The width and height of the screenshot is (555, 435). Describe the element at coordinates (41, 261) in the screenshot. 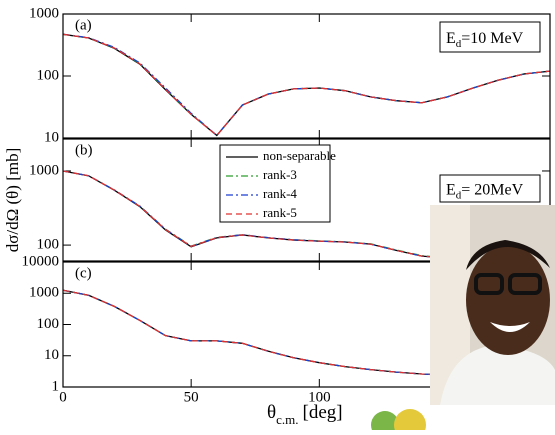

I see `y-tick-label: 10000` at that location.